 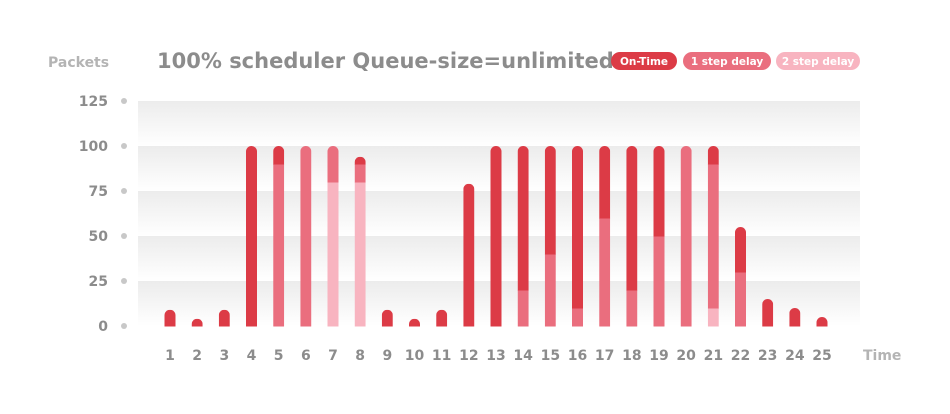 I want to click on legend-item: 1 step delay, so click(x=727, y=61).